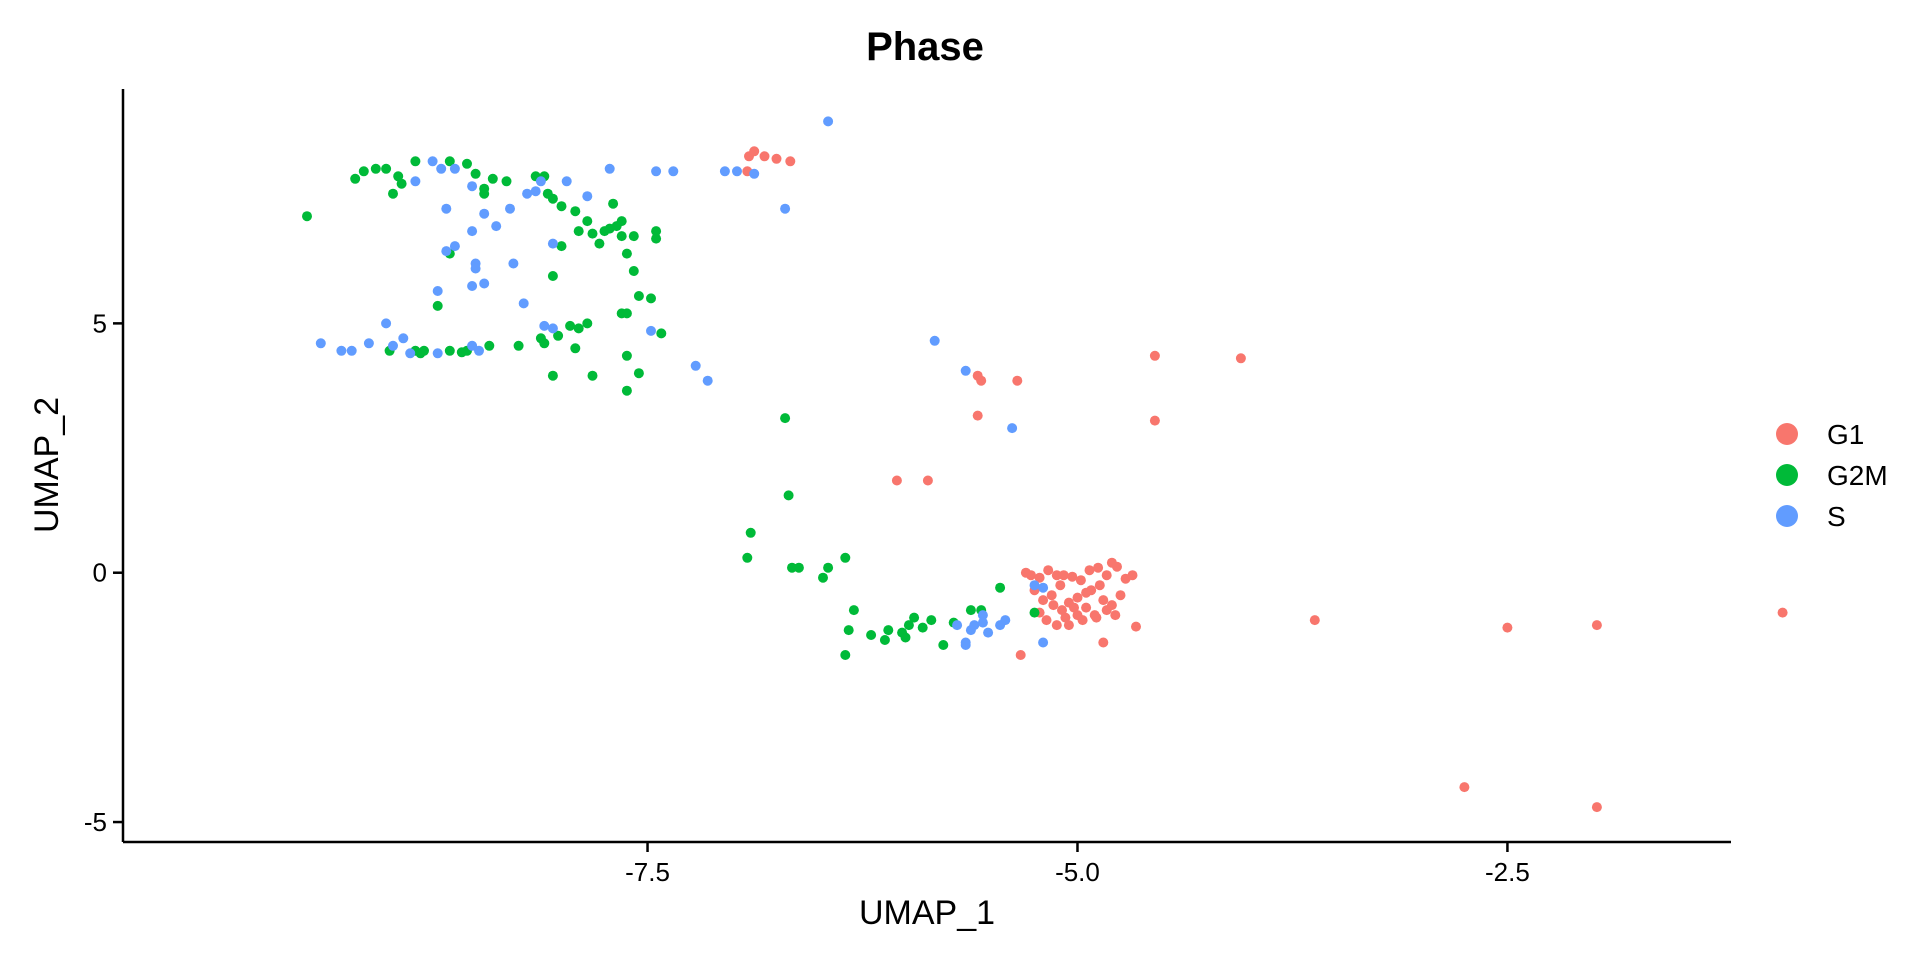 Image resolution: width=1920 pixels, height=960 pixels. Describe the element at coordinates (1507, 872) in the screenshot. I see `x-tick-label: -2.5` at that location.